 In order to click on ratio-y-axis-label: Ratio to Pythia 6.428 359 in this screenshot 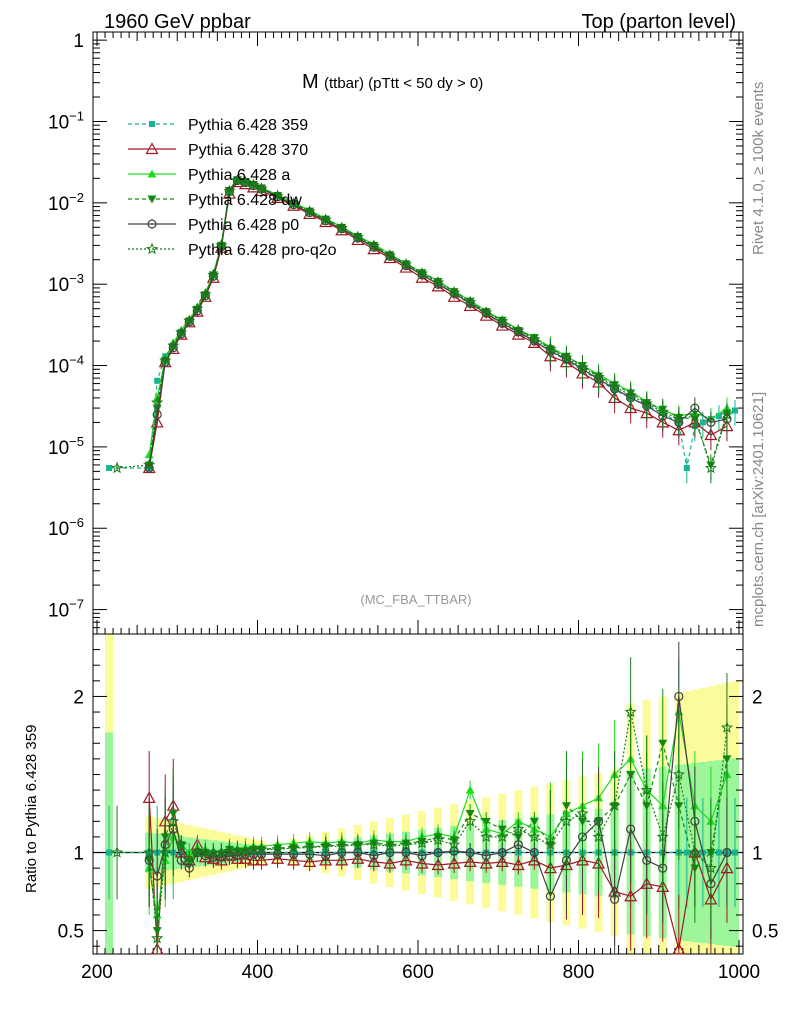, I will do `click(31, 809)`.